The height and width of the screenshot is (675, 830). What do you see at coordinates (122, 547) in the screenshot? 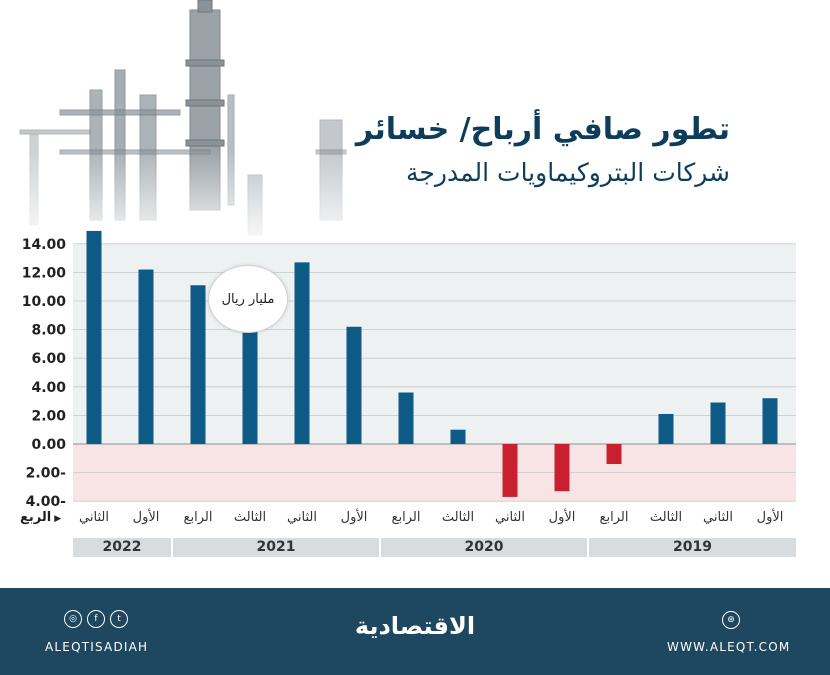
I see `year-band: 2022` at bounding box center [122, 547].